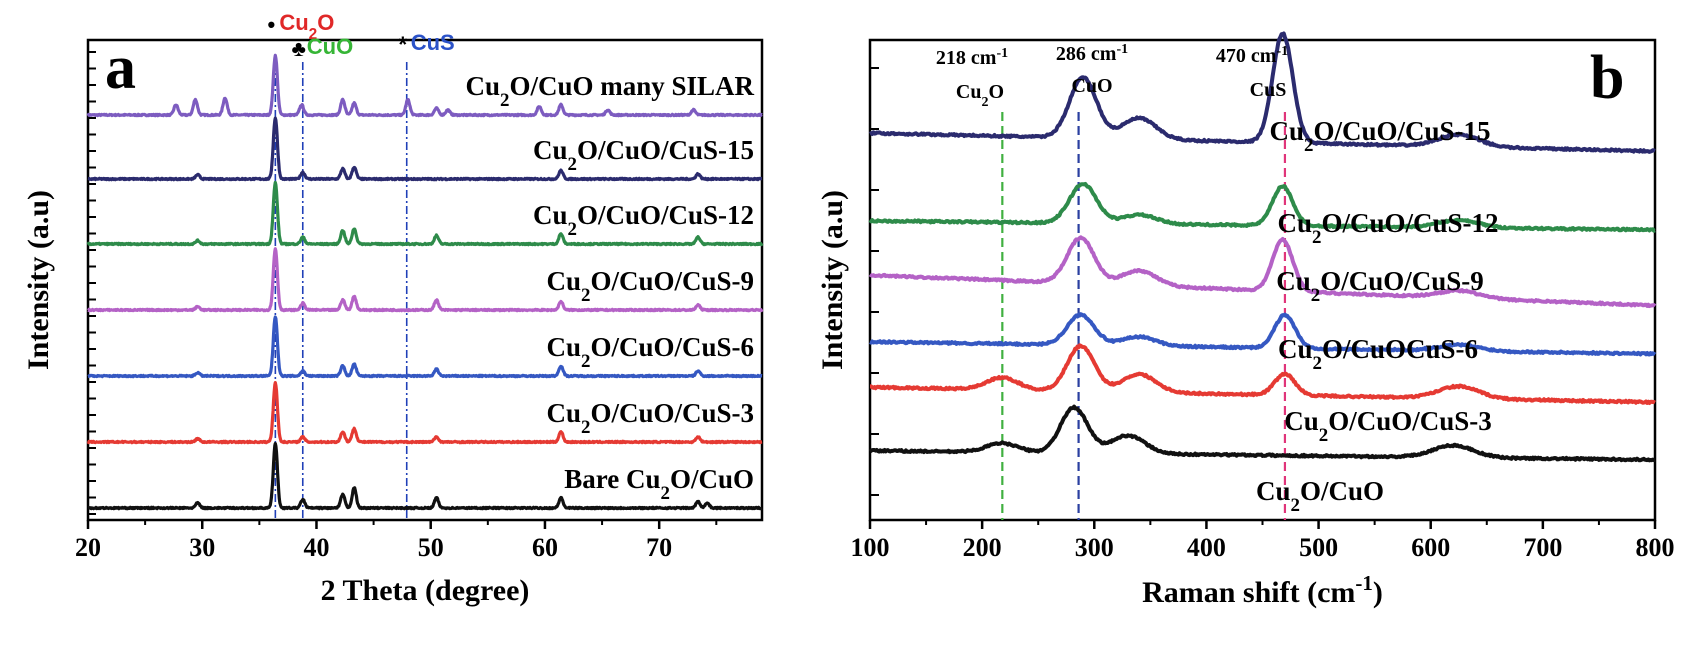 The height and width of the screenshot is (654, 1683). Describe the element at coordinates (1607, 78) in the screenshot. I see `panel-b-letter: b` at that location.